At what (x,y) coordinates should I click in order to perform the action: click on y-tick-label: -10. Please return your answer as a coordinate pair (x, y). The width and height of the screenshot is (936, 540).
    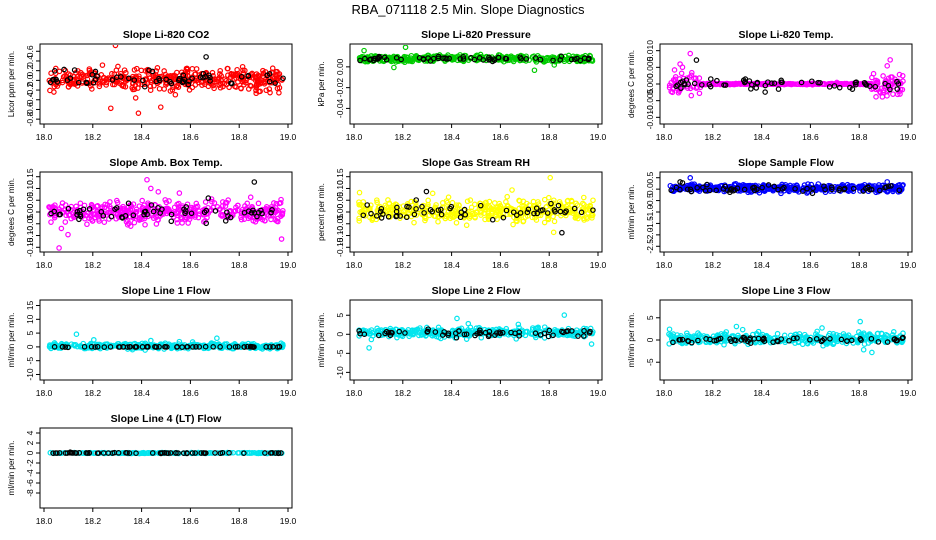
    Looking at the image, I should click on (340, 372).